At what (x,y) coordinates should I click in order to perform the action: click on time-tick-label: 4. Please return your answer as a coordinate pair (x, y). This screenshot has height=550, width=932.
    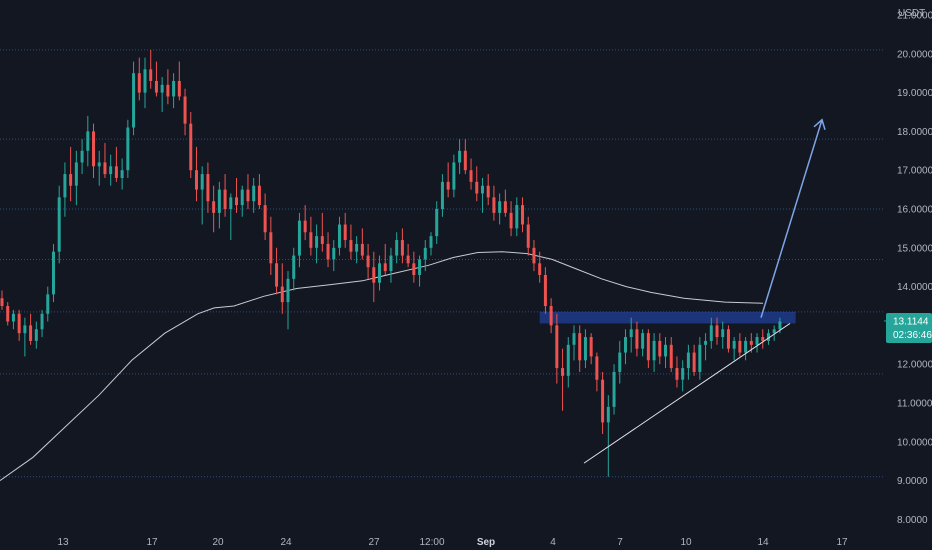
    Looking at the image, I should click on (553, 542).